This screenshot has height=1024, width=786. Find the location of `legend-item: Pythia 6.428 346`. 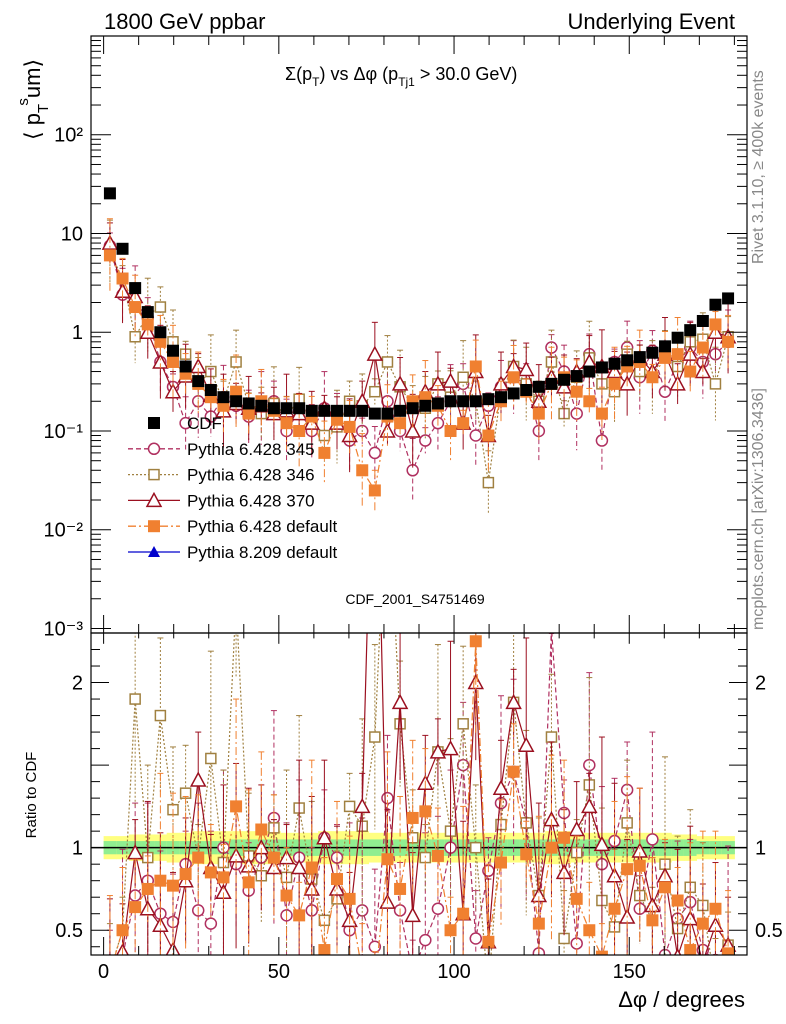

legend-item: Pythia 6.428 346 is located at coordinates (221, 475).